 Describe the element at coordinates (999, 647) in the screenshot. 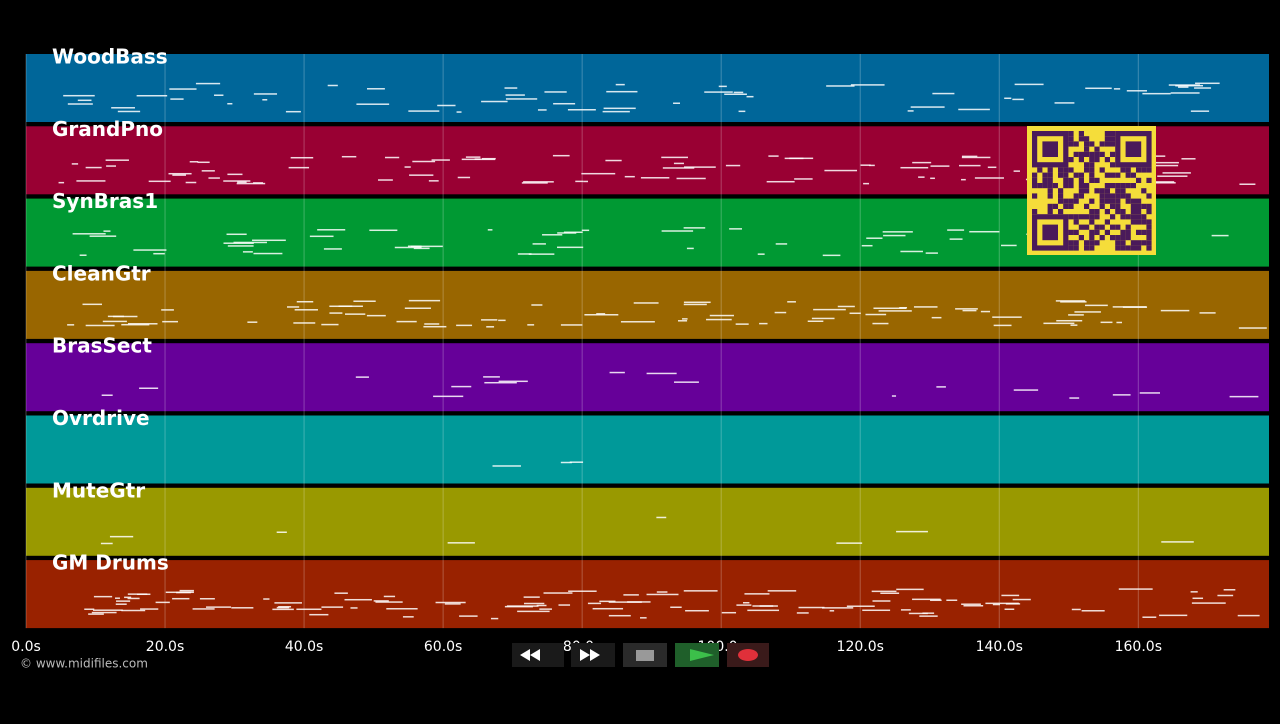

I see `time-tick-label: 140.0s` at that location.